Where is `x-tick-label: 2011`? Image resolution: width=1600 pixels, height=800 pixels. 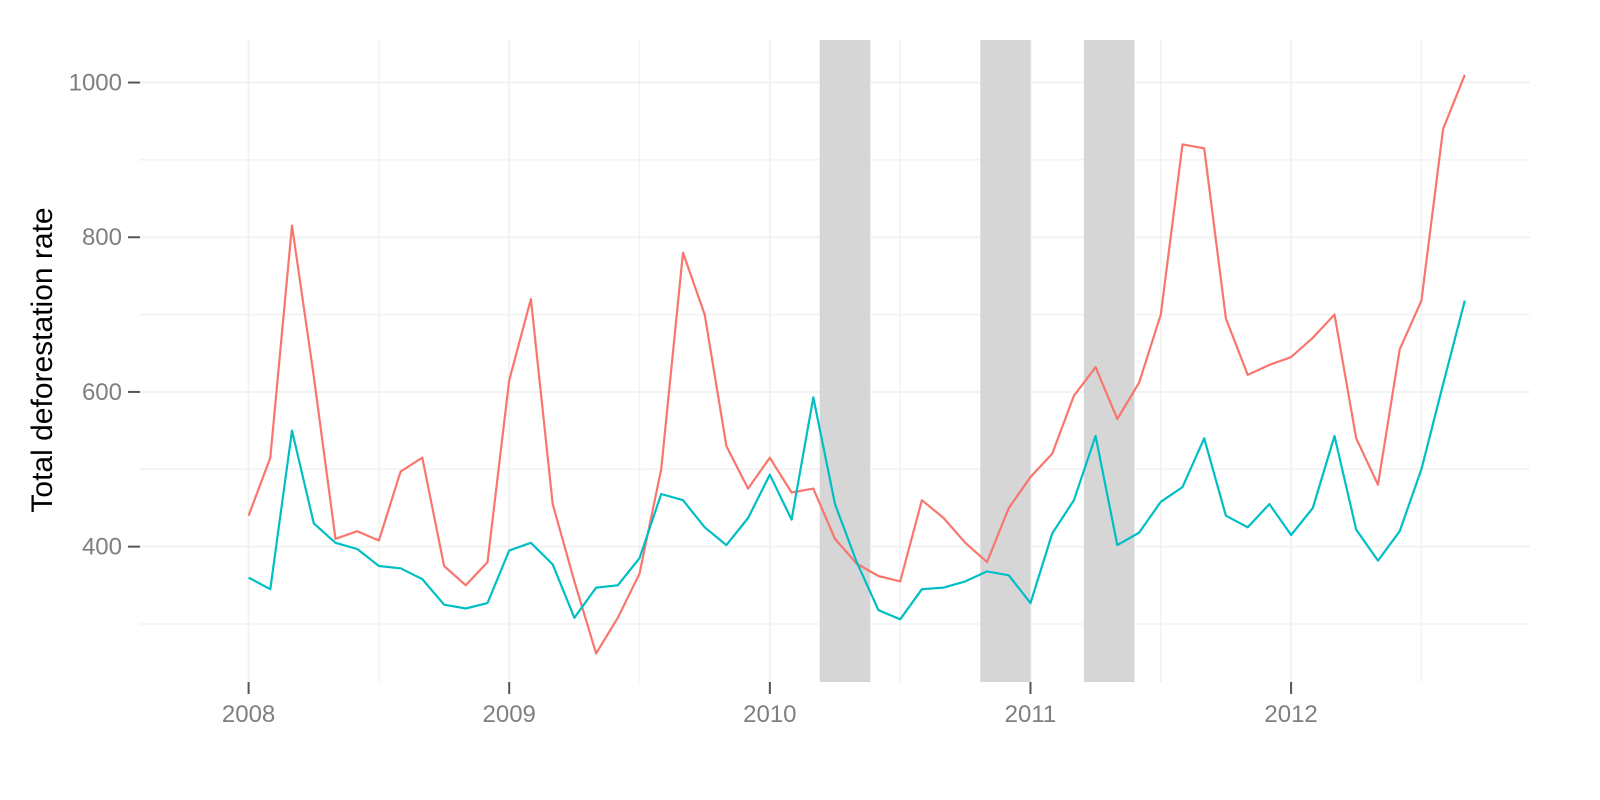 x-tick-label: 2011 is located at coordinates (1031, 714).